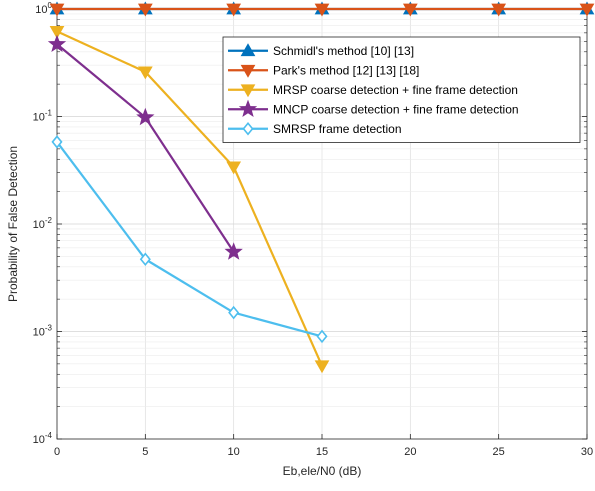  What do you see at coordinates (587, 452) in the screenshot?
I see `x-tick-label: 30` at bounding box center [587, 452].